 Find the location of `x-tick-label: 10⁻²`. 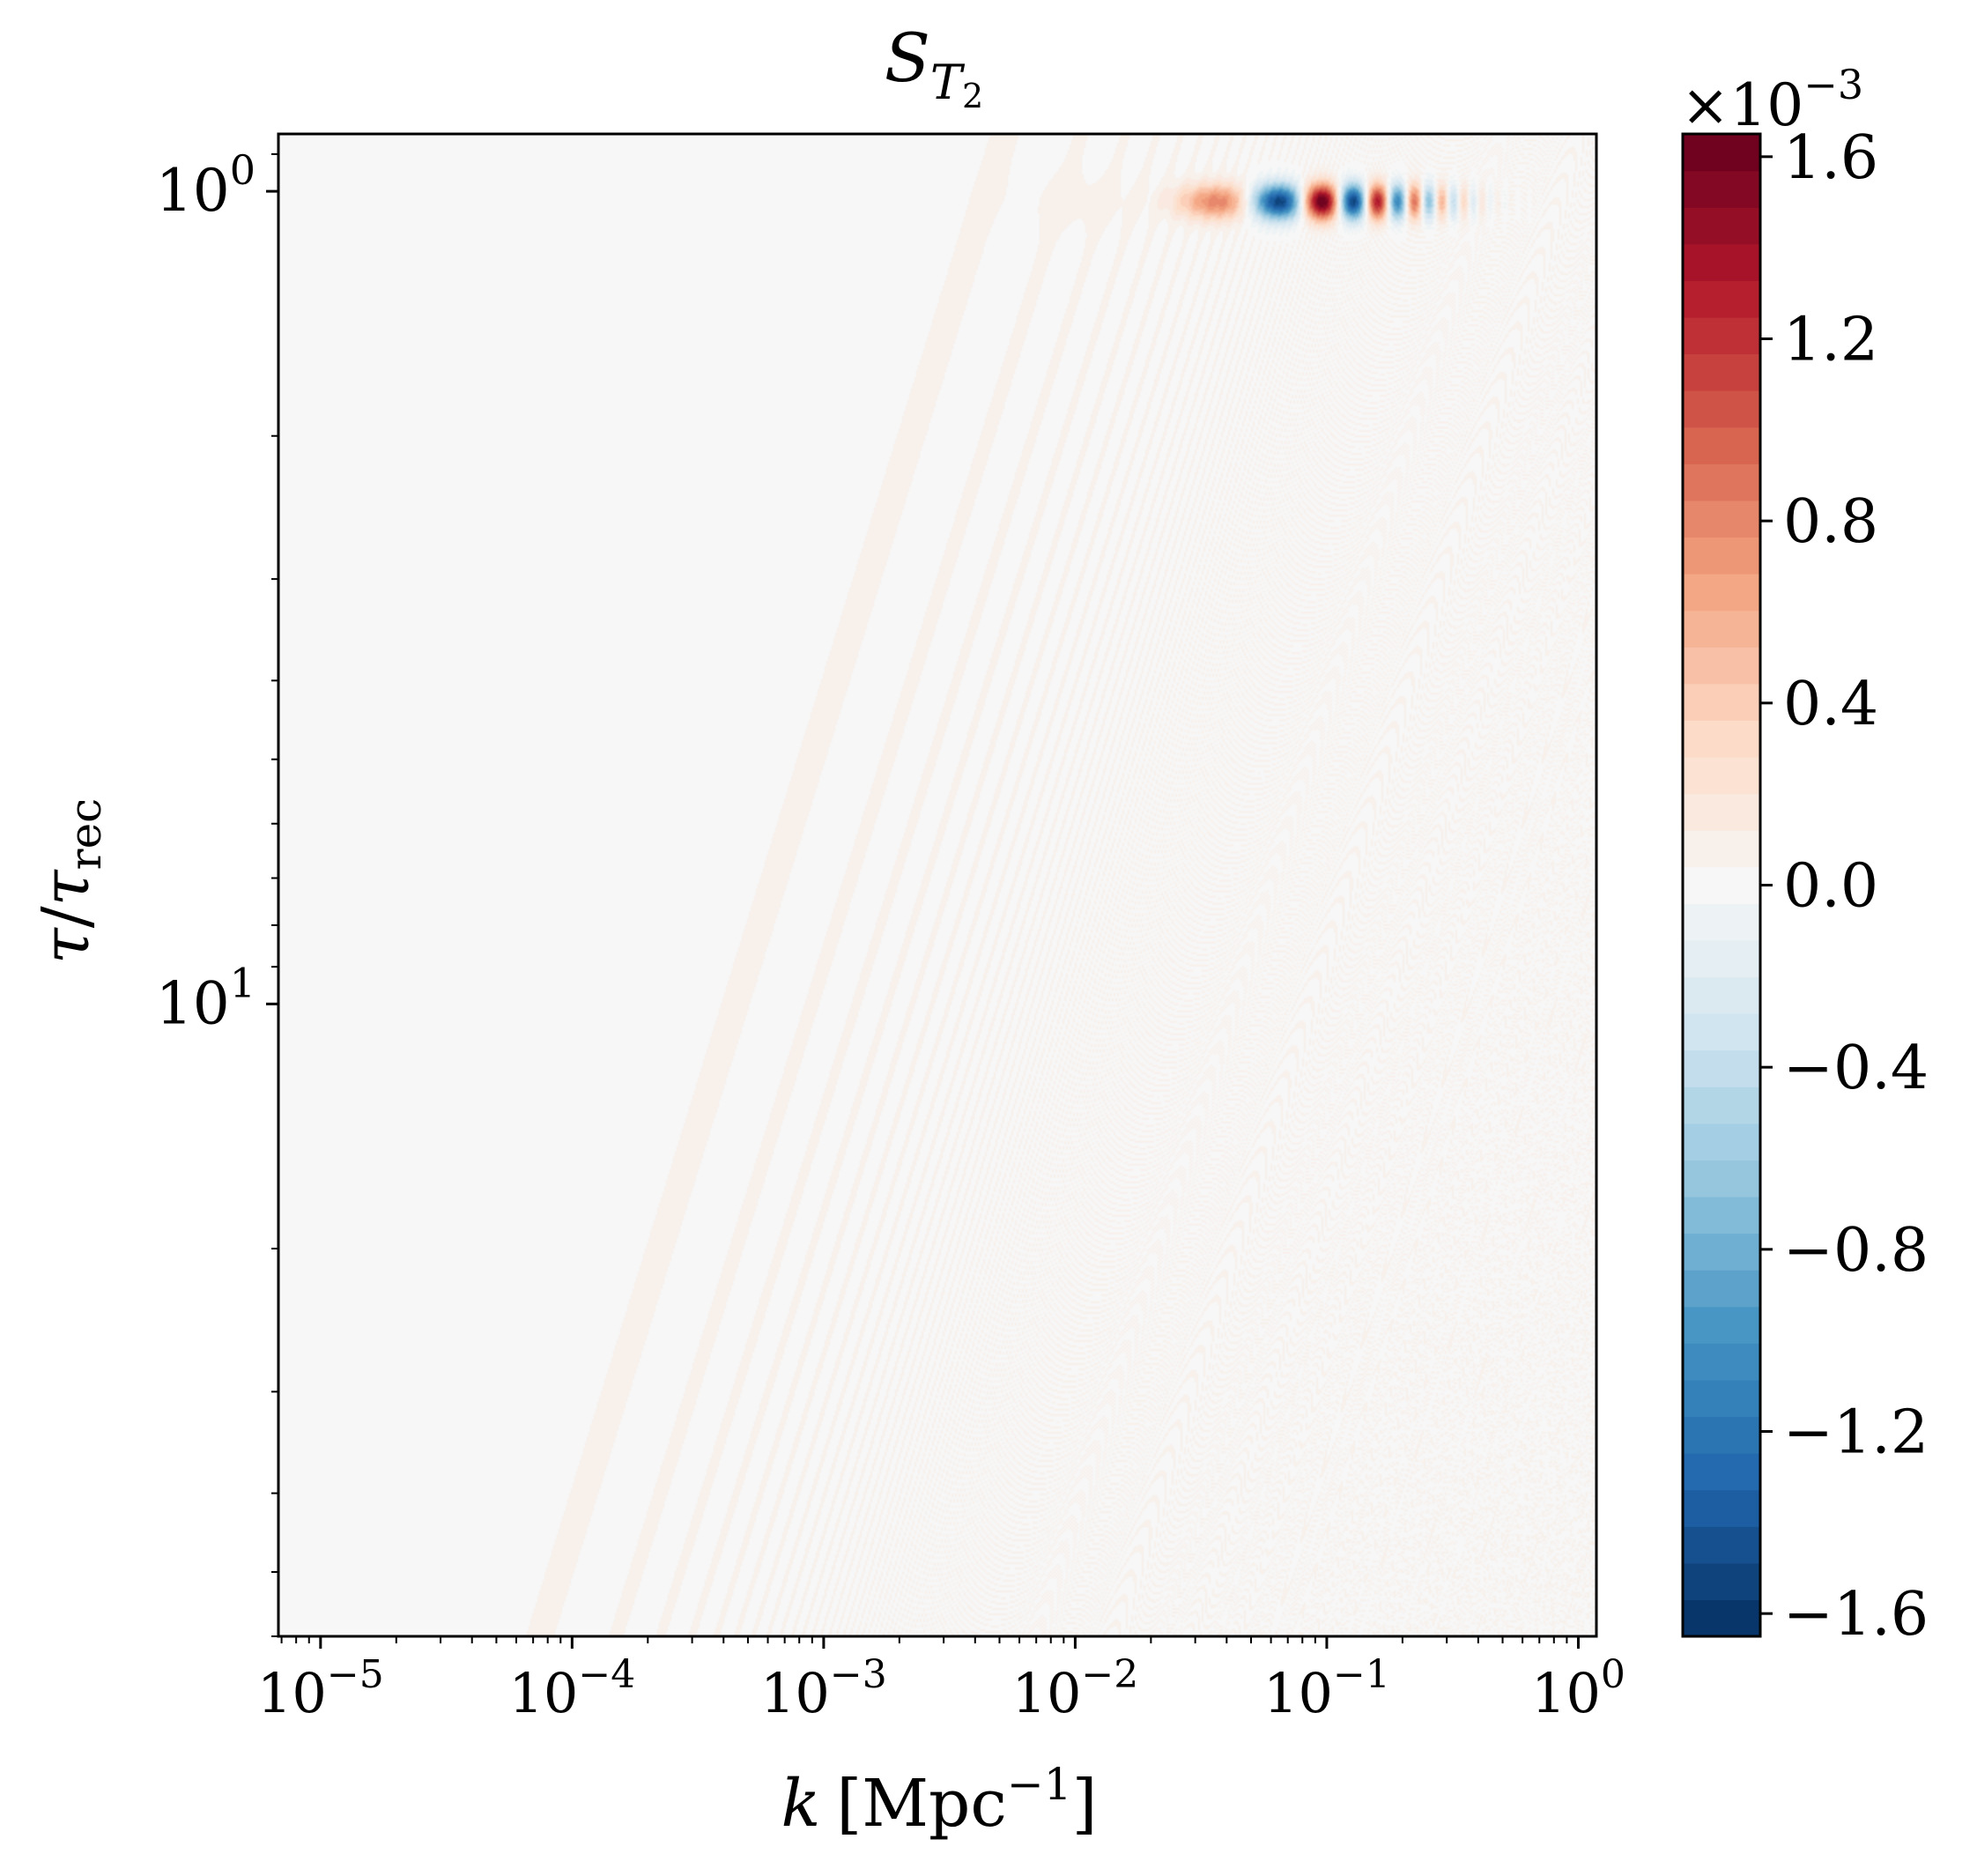

x-tick-label: 10⁻² is located at coordinates (1075, 1688).